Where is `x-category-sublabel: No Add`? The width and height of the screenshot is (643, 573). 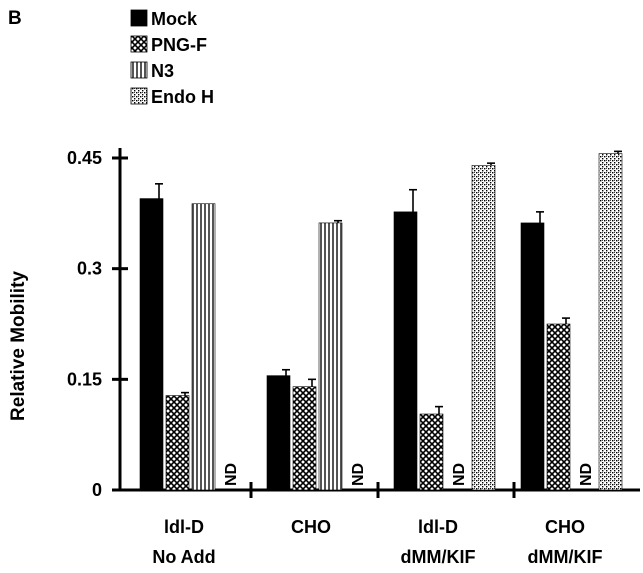
x-category-sublabel: No Add is located at coordinates (183, 557).